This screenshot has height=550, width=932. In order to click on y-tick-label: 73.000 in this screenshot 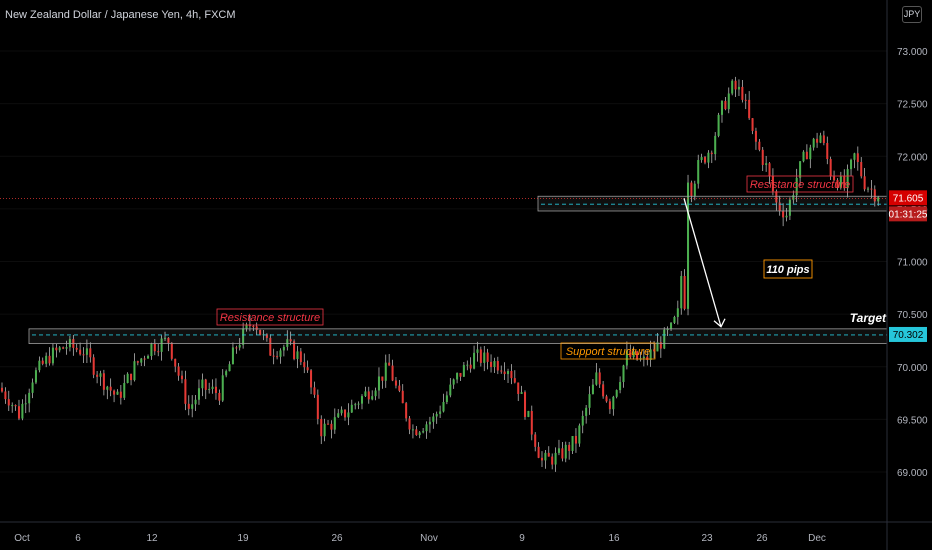, I will do `click(912, 52)`.